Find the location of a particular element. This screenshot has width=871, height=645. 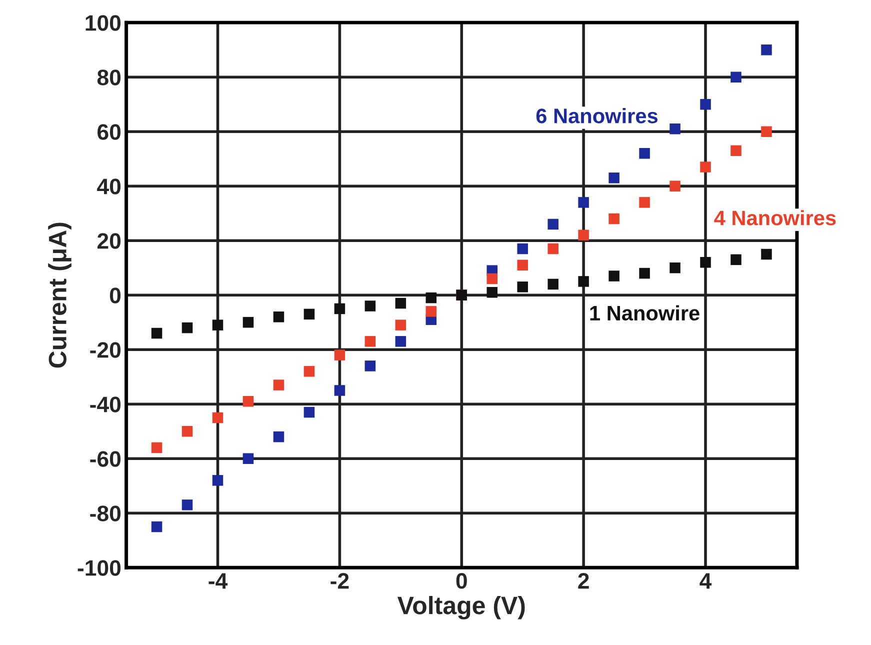

y-tick-label: -100 is located at coordinates (99, 568).